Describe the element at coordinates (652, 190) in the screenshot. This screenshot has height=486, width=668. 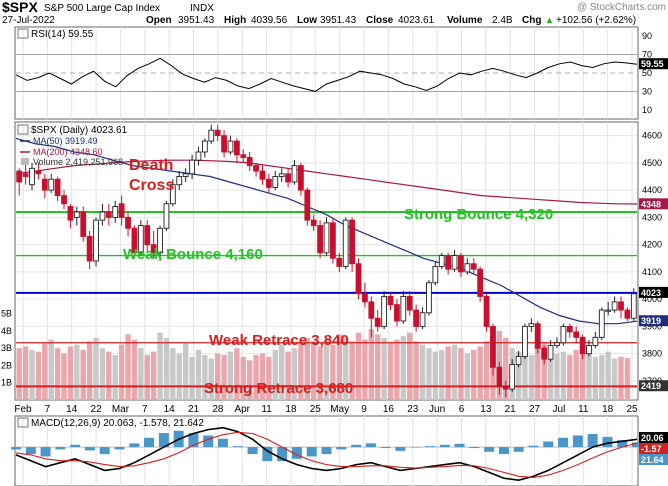
I see `price-tick: 4400` at that location.